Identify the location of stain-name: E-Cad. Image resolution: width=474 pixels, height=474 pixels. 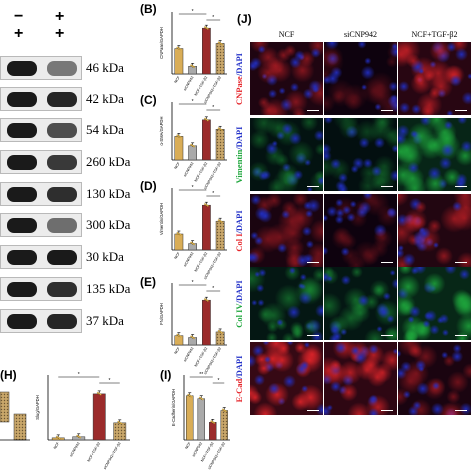
(239, 390).